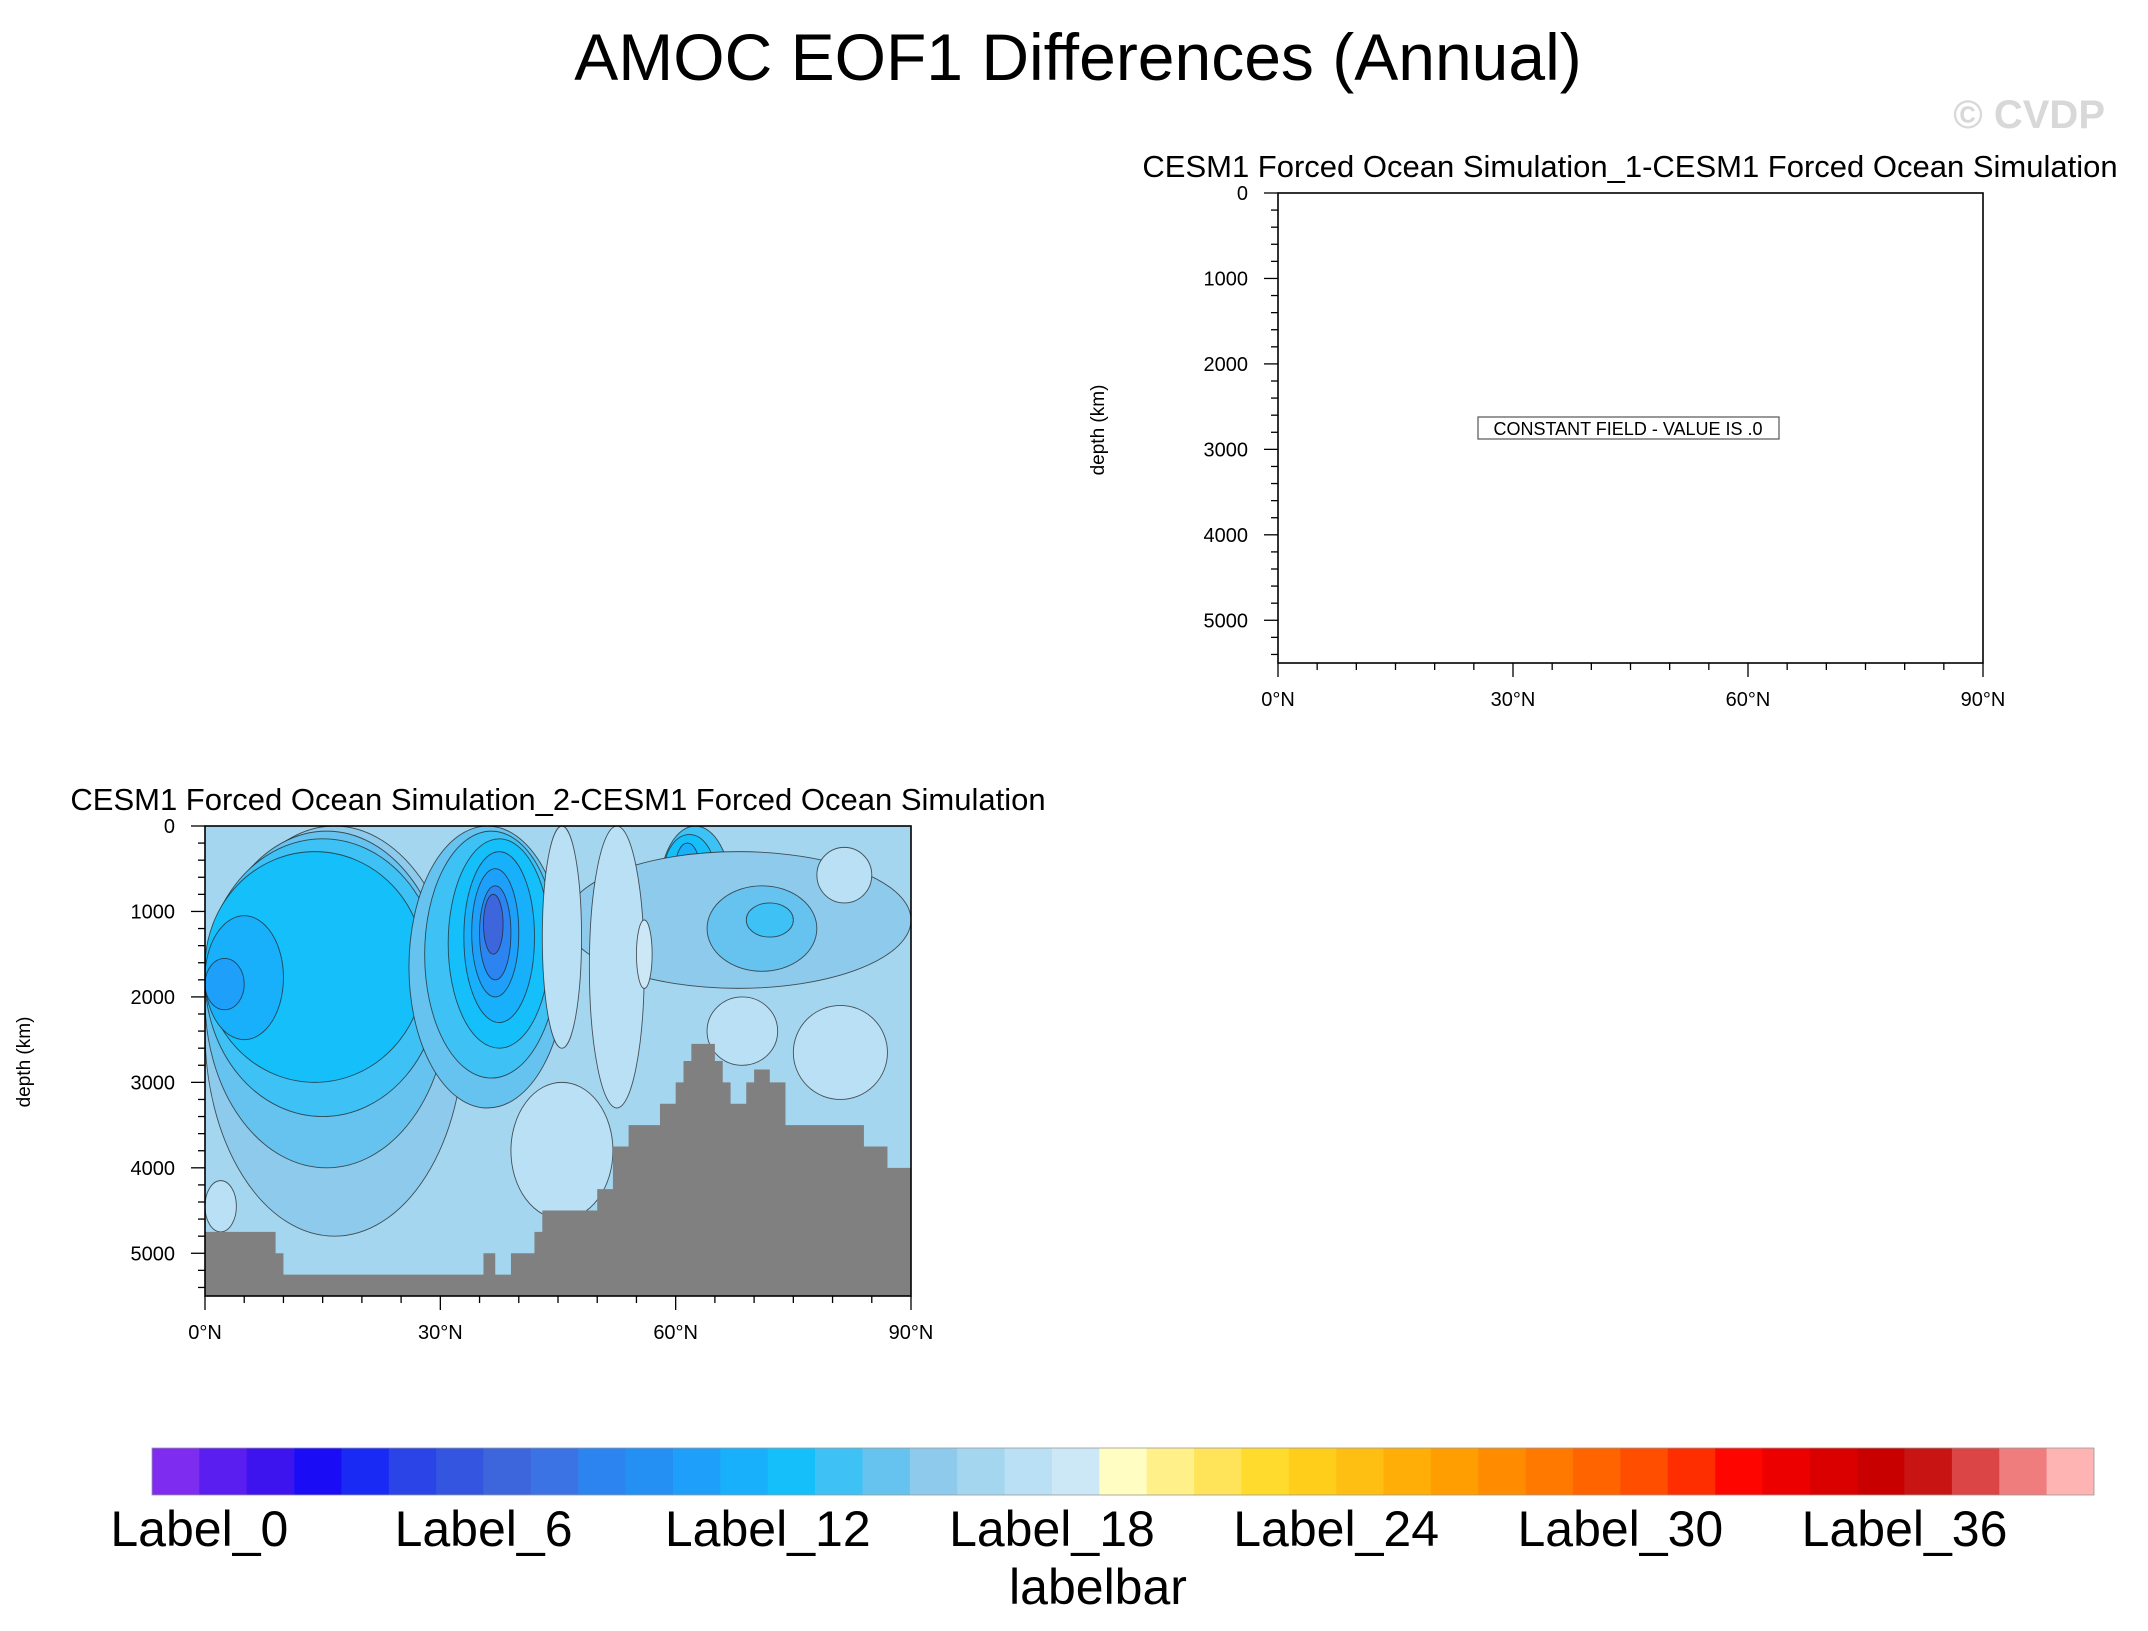 This screenshot has height=1631, width=2148. What do you see at coordinates (911, 1333) in the screenshot?
I see `panel-2-x-tick-label: 90°N` at bounding box center [911, 1333].